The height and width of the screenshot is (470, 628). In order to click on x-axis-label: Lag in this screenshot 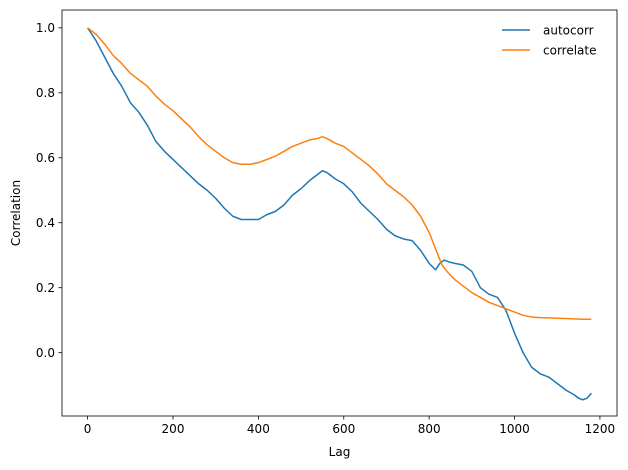, I will do `click(340, 452)`.